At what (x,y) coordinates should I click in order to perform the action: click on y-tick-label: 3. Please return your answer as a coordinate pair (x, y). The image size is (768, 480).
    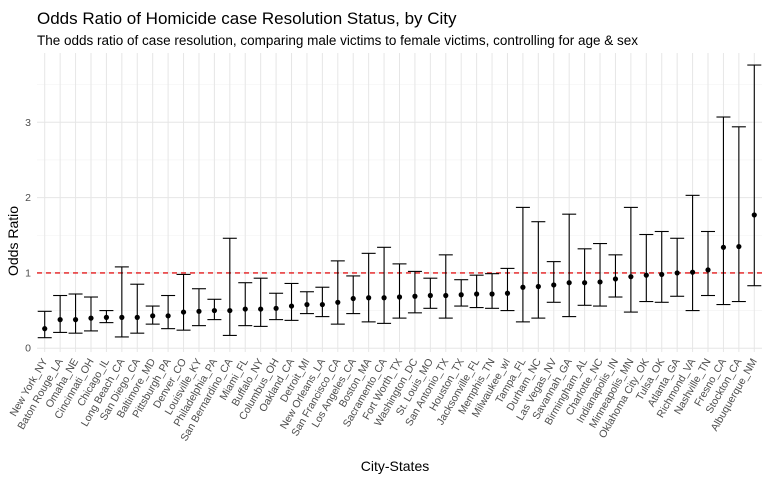
    Looking at the image, I should click on (28, 123).